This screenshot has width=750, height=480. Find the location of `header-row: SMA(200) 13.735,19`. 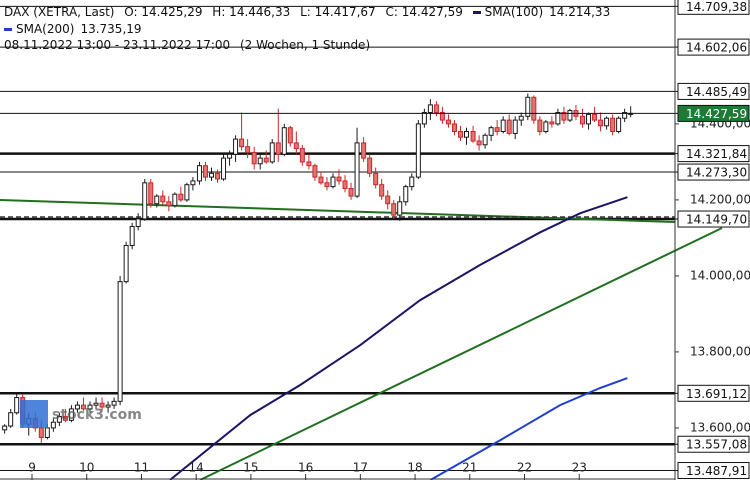

header-row: SMA(200) 13.735,19 is located at coordinates (310, 29).